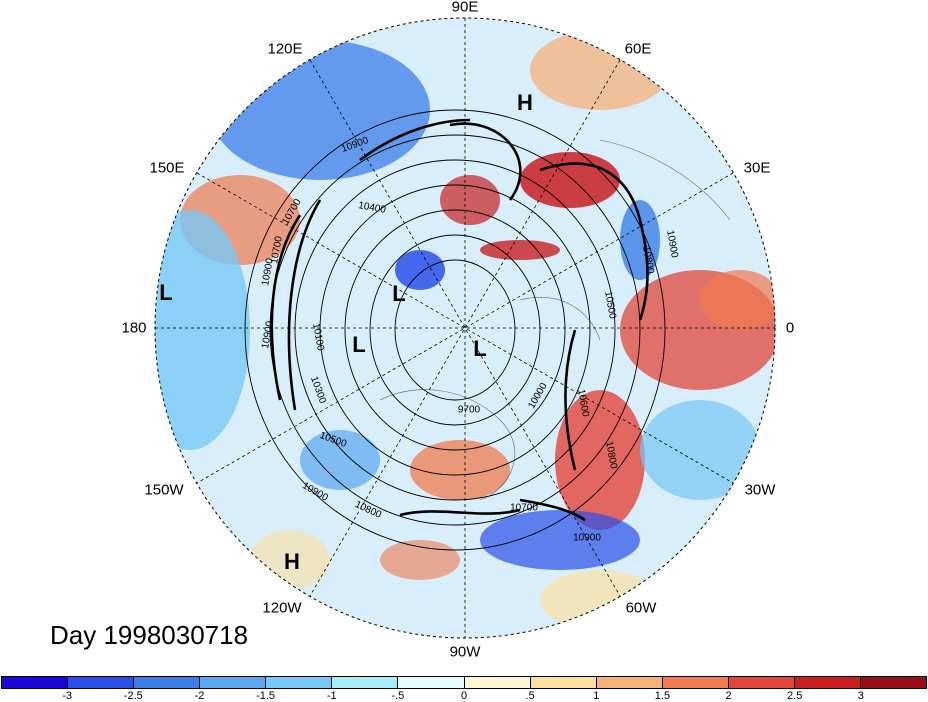 The width and height of the screenshot is (928, 702). I want to click on colorbar-tick-label: -.5, so click(398, 696).